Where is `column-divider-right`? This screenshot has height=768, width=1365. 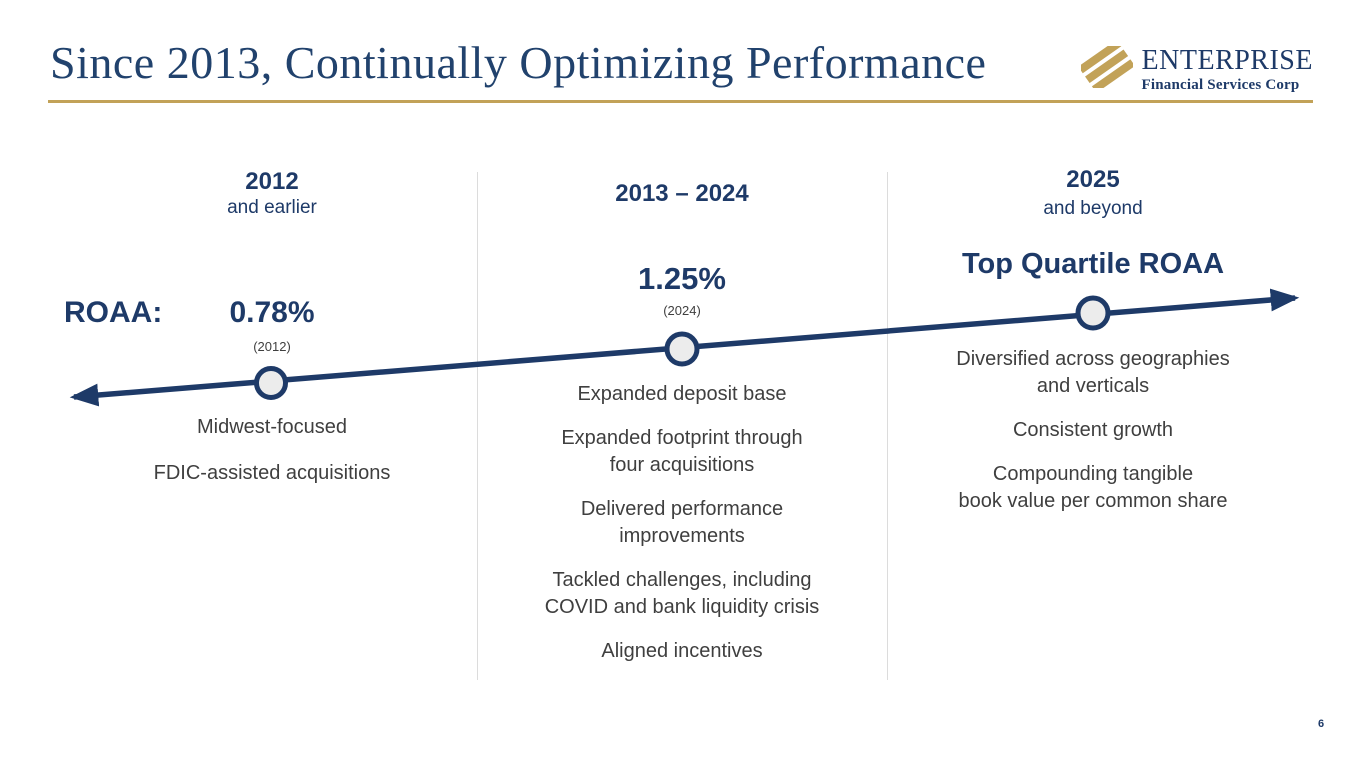
column-divider-right is located at coordinates (887, 426).